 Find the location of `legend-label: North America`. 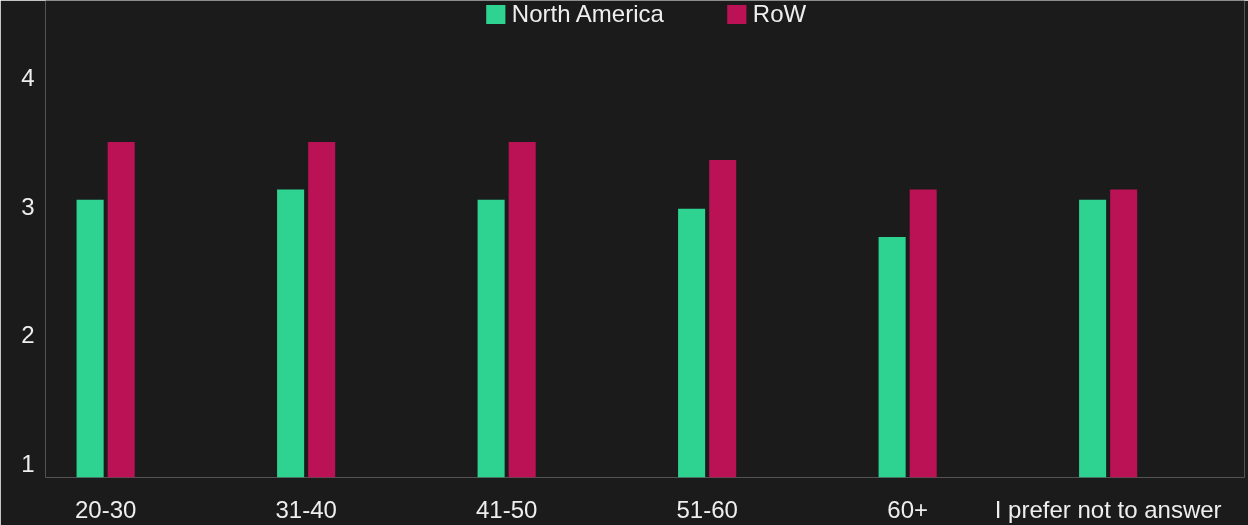

legend-label: North America is located at coordinates (587, 14).